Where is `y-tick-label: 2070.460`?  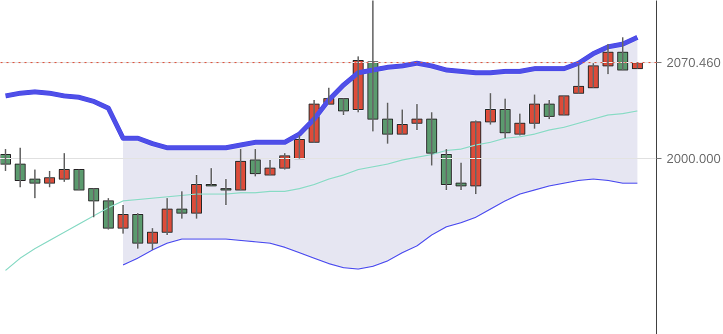
y-tick-label: 2070.460 is located at coordinates (693, 62).